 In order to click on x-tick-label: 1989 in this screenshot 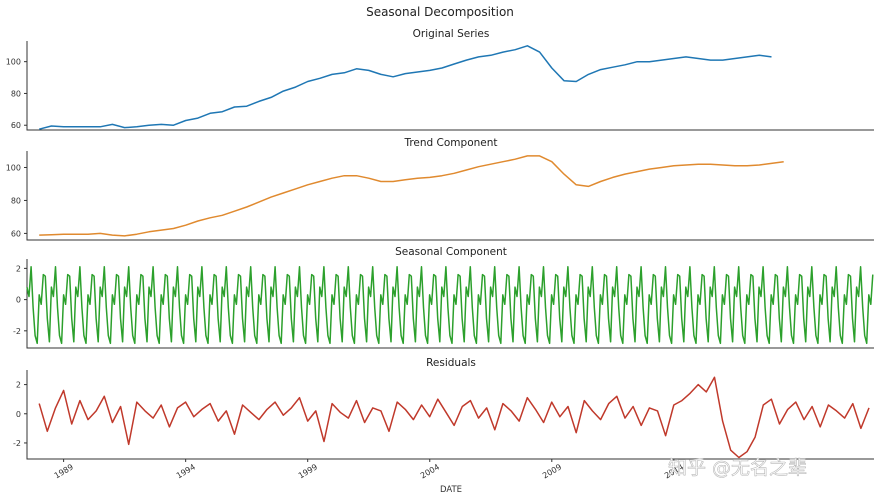, I will do `click(64, 471)`.